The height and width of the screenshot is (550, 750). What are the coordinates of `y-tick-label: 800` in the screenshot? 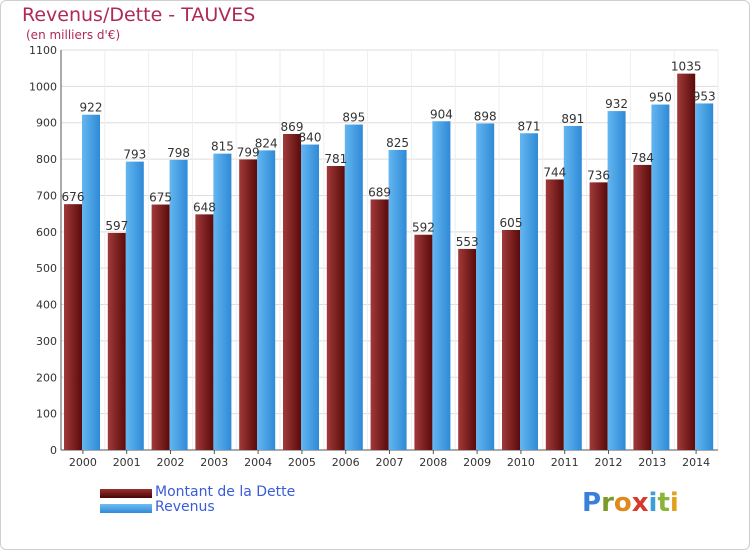 It's located at (46, 159).